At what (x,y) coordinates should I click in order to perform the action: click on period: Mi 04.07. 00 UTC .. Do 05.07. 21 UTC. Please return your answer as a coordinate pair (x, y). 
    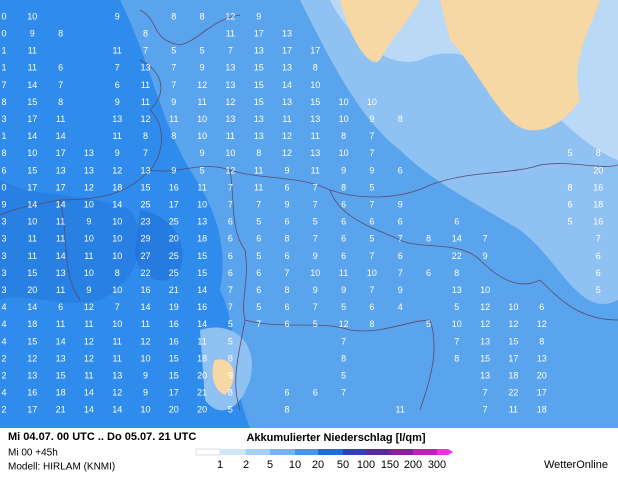
    Looking at the image, I should click on (102, 437).